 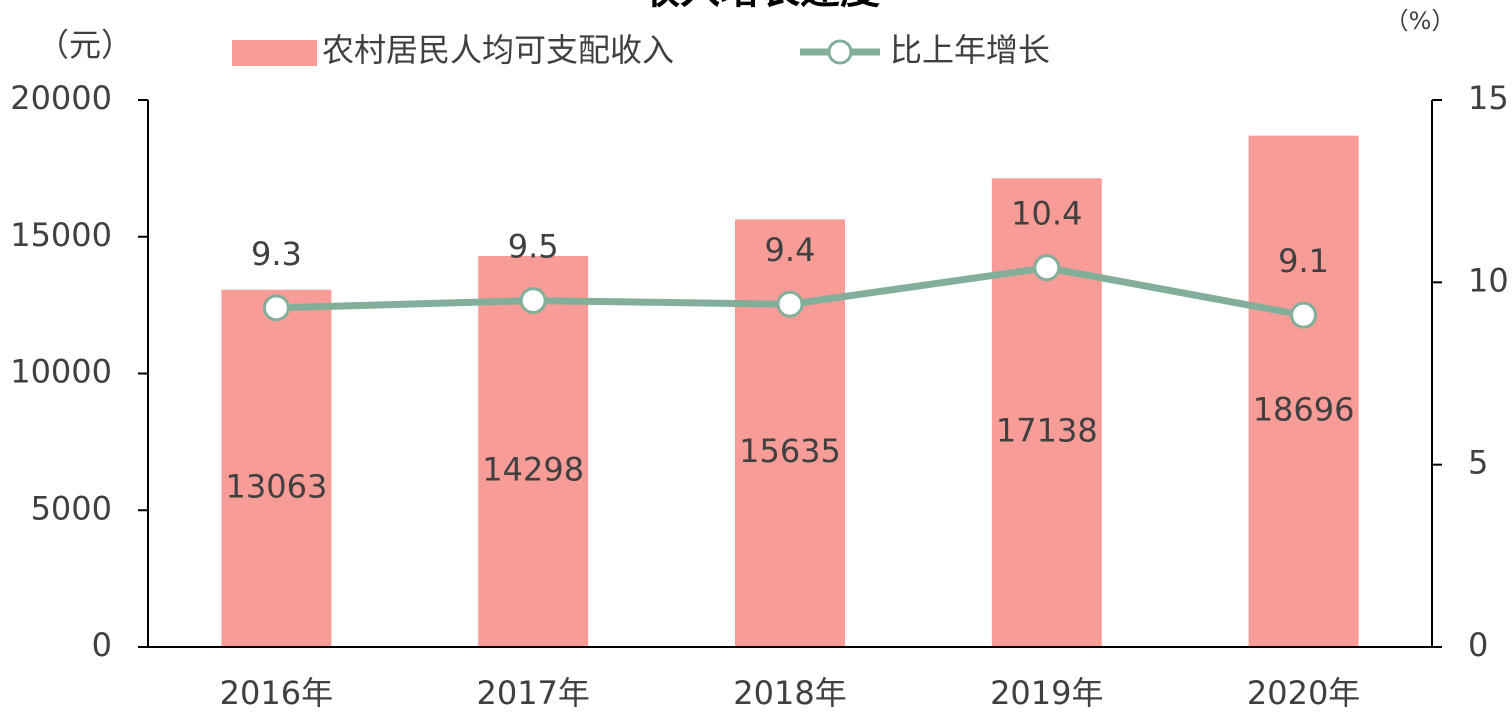 What do you see at coordinates (789, 693) in the screenshot?
I see `x-tick-label: 2018年` at bounding box center [789, 693].